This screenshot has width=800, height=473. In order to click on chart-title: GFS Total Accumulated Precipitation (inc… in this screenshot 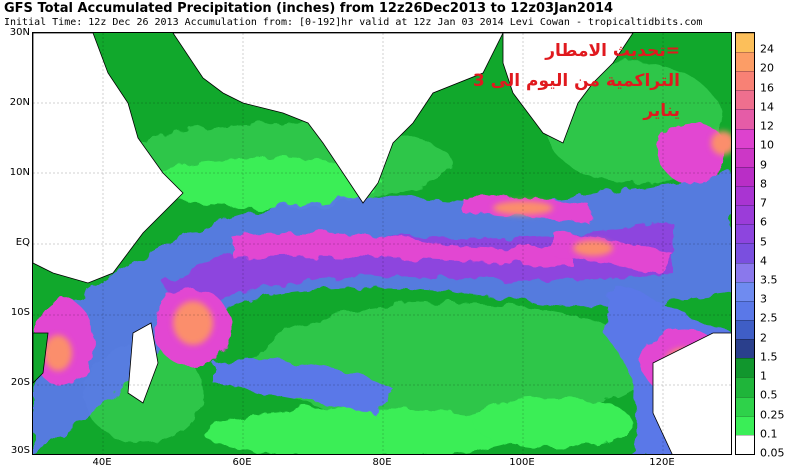, I will do `click(309, 8)`.